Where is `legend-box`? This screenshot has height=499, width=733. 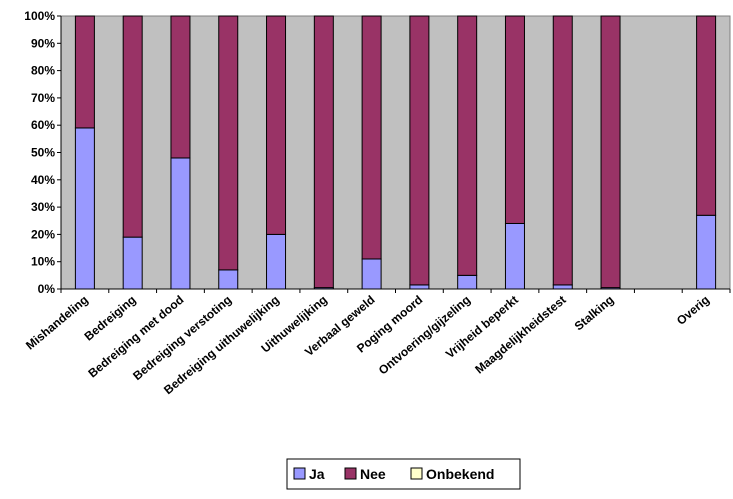 legend-box is located at coordinates (403, 474).